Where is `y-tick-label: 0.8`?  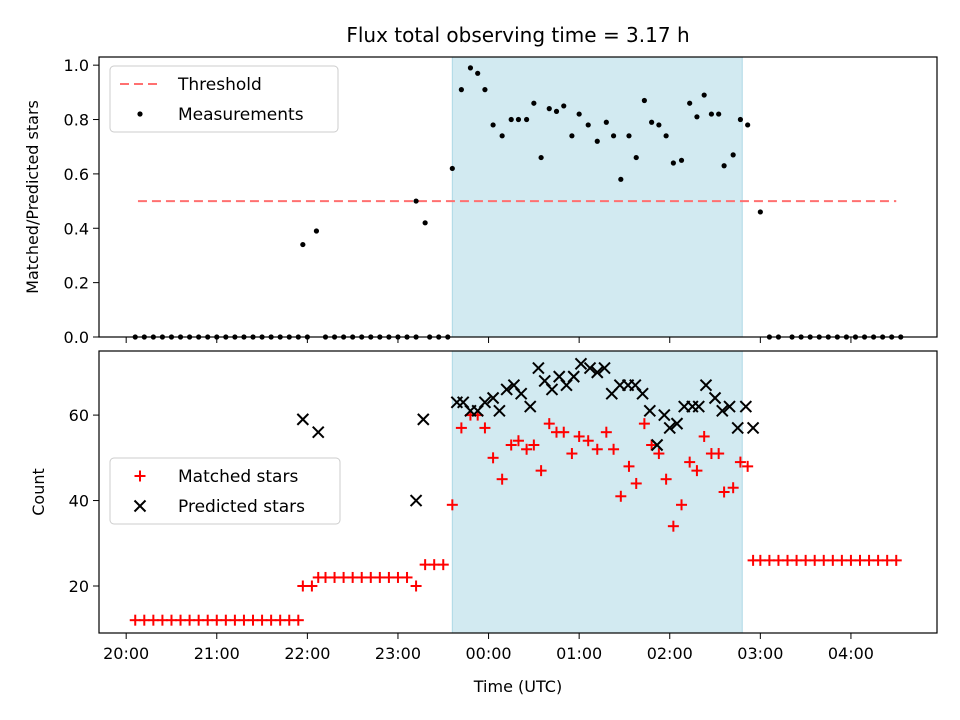 y-tick-label: 0.8 is located at coordinates (76, 120).